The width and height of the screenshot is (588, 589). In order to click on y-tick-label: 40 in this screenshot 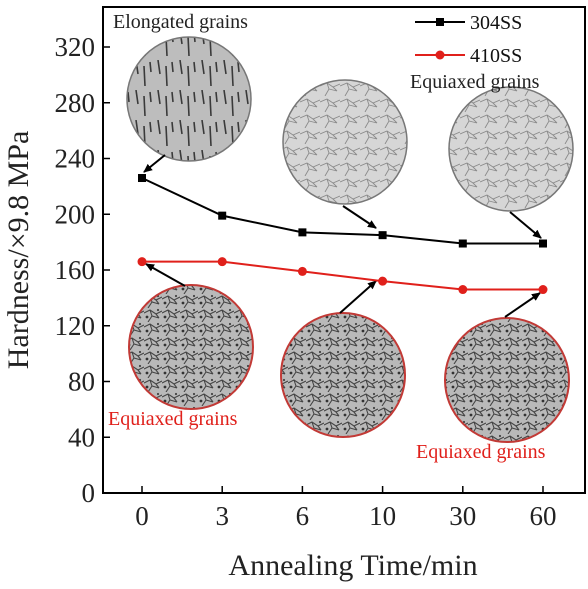, I will do `click(81, 437)`.